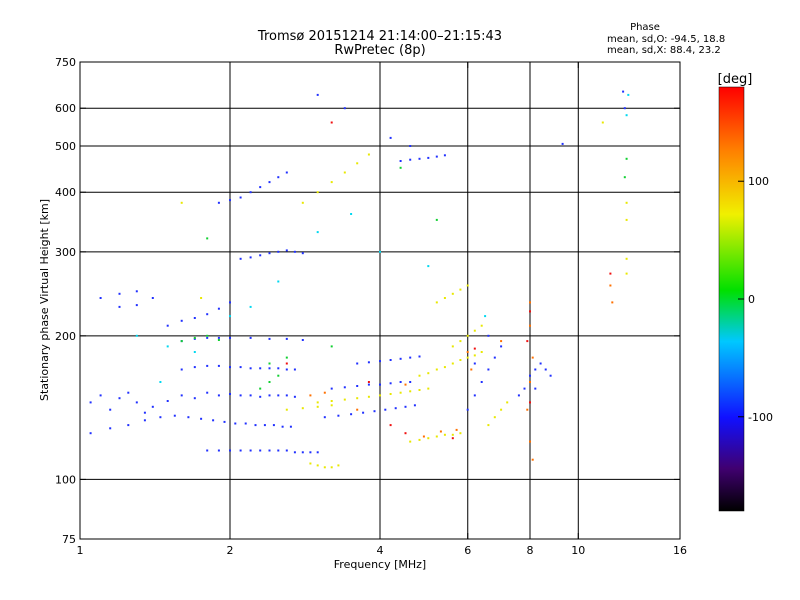 This screenshot has width=800, height=600. Describe the element at coordinates (379, 50) in the screenshot. I see `chart-subtitle: RwPretec (8p)` at that location.